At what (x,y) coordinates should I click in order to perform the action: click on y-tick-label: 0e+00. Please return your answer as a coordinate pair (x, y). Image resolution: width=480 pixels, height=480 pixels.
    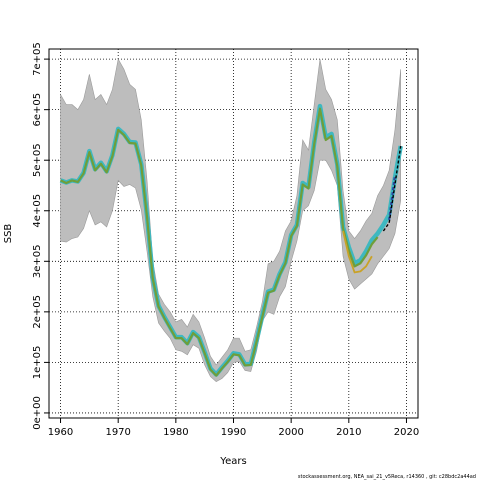
    Looking at the image, I should click on (37, 413).